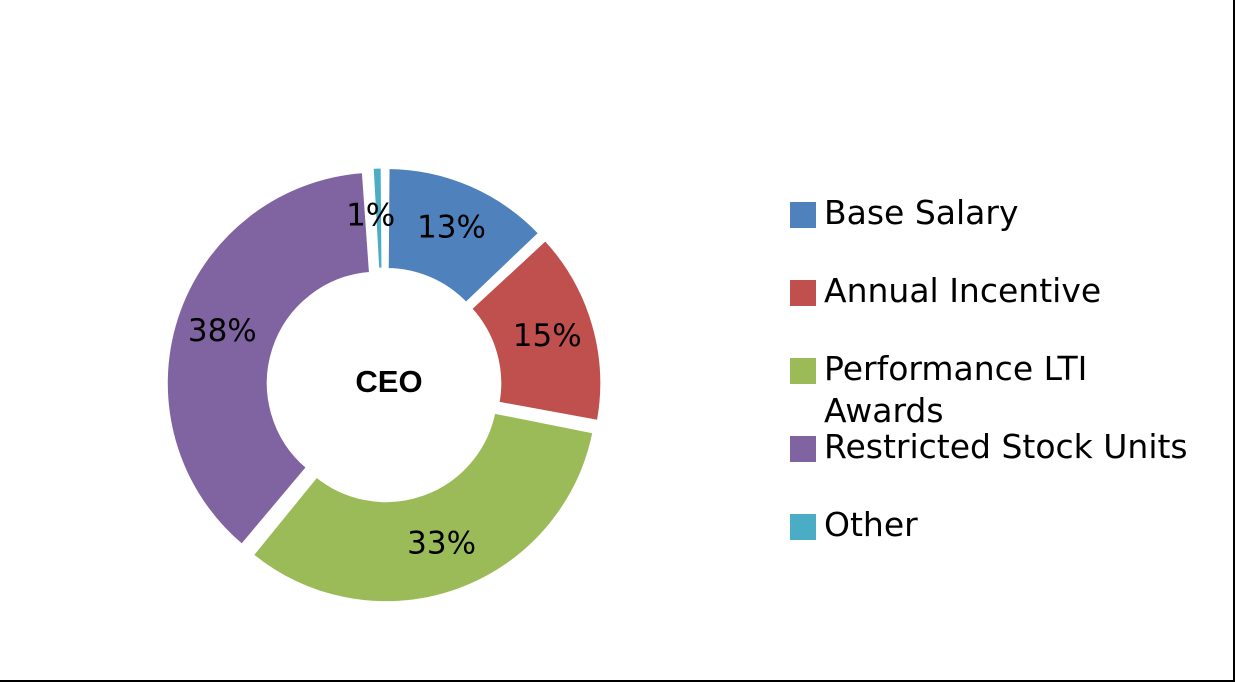 The height and width of the screenshot is (682, 1235). What do you see at coordinates (388, 381) in the screenshot?
I see `center-label: CEO` at bounding box center [388, 381].